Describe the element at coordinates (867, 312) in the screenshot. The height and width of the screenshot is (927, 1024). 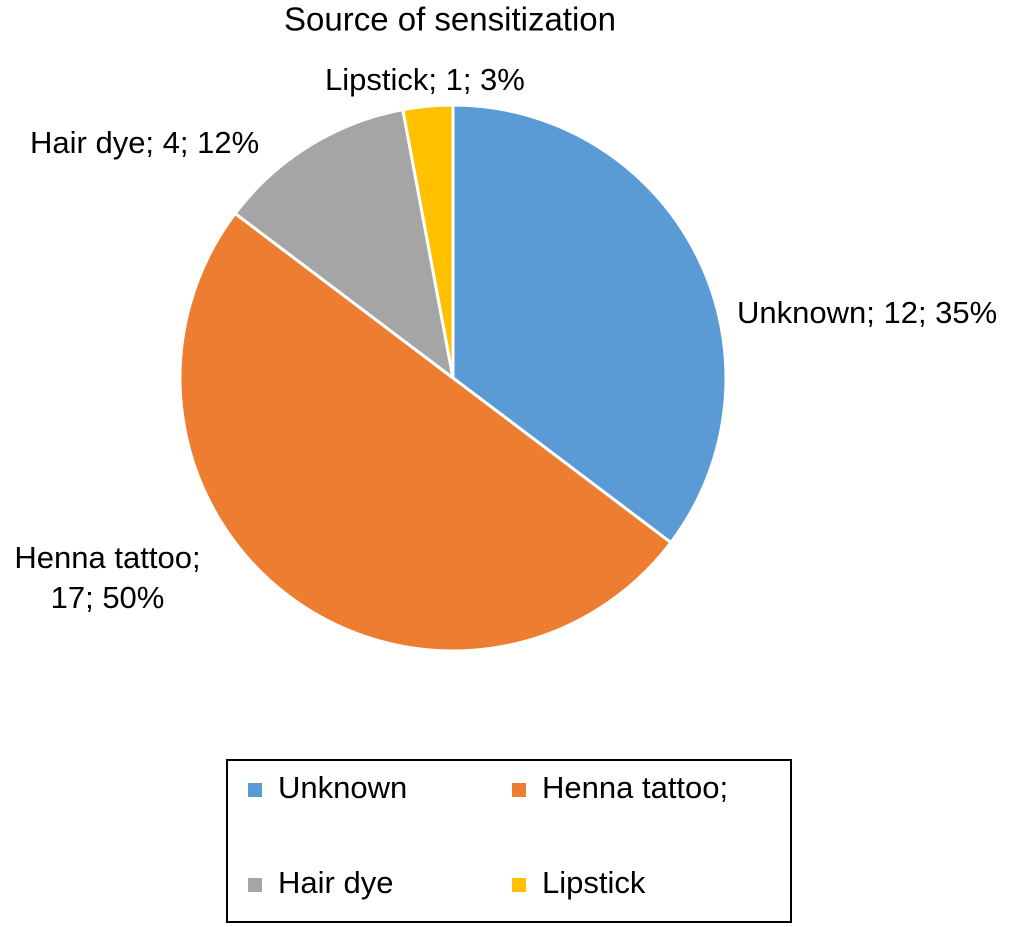
I see `data-label: Unknown; 12; 35%` at that location.